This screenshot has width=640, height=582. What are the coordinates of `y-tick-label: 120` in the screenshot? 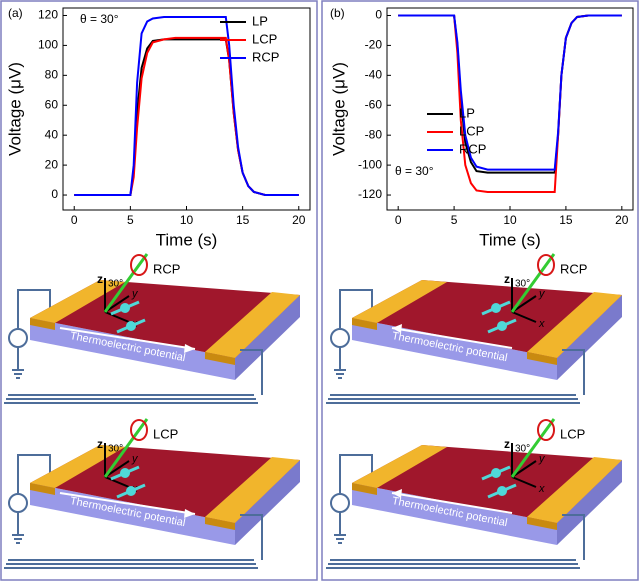 It's located at (48, 15).